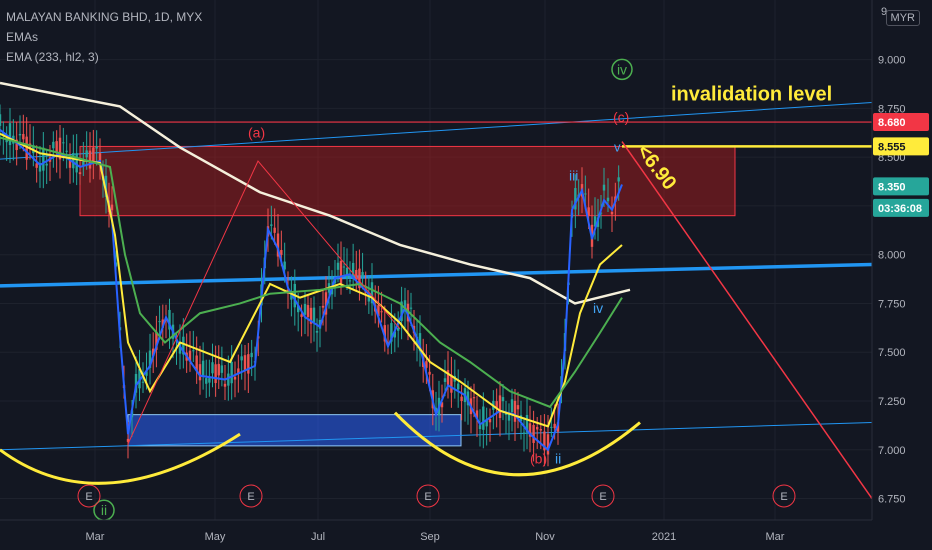  Describe the element at coordinates (294, 430) in the screenshot. I see `support-zone` at that location.